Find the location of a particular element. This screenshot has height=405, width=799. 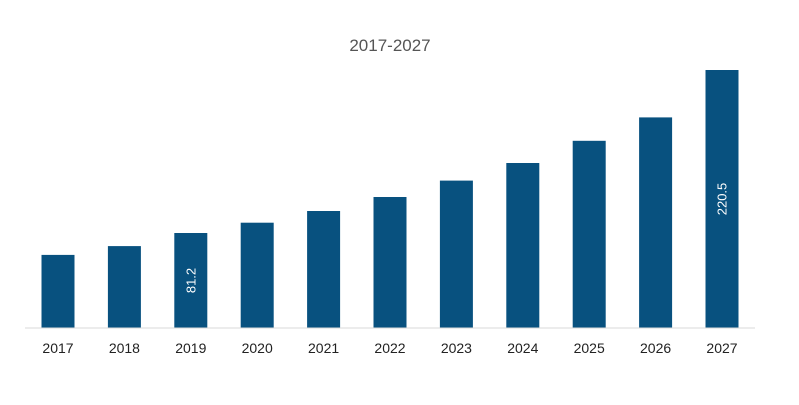

bar-2026 is located at coordinates (656, 223).